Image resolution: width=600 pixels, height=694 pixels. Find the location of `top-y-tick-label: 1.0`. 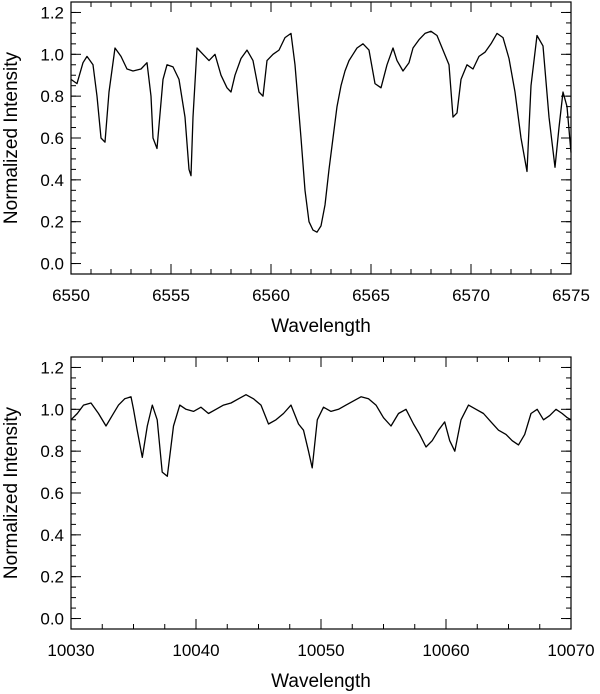

top-y-tick-label: 1.0 is located at coordinates (52, 54).